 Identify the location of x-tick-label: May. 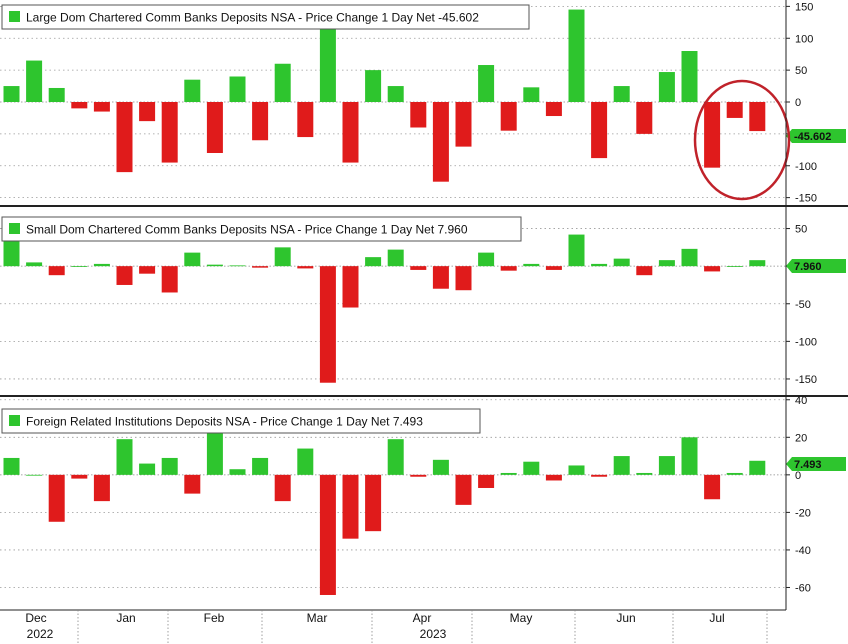
(521, 618).